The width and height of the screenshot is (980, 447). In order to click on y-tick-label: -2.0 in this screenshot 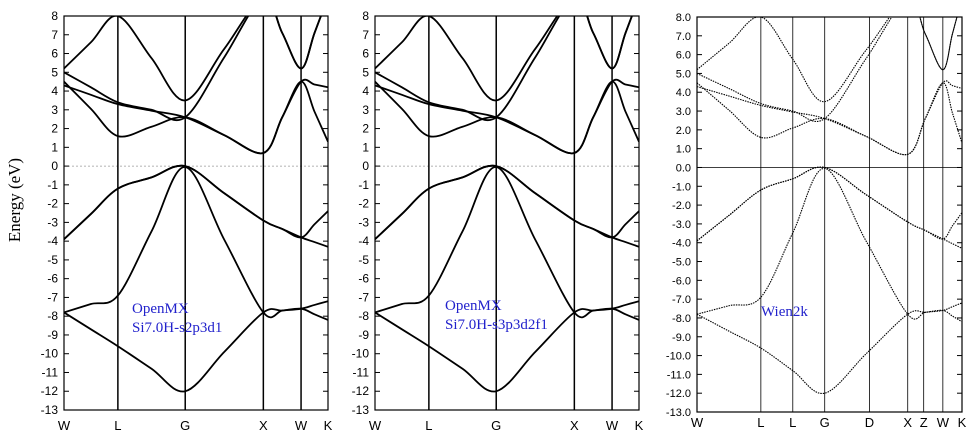, I will do `click(681, 206)`.